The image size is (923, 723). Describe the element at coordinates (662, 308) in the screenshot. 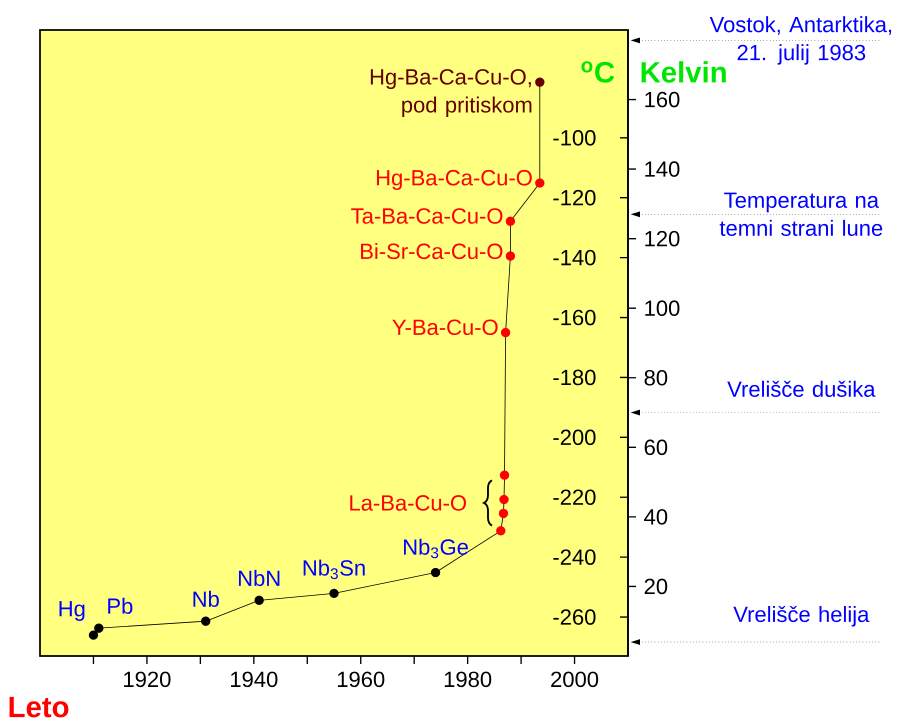

I see `y-tick-label: 100` at that location.